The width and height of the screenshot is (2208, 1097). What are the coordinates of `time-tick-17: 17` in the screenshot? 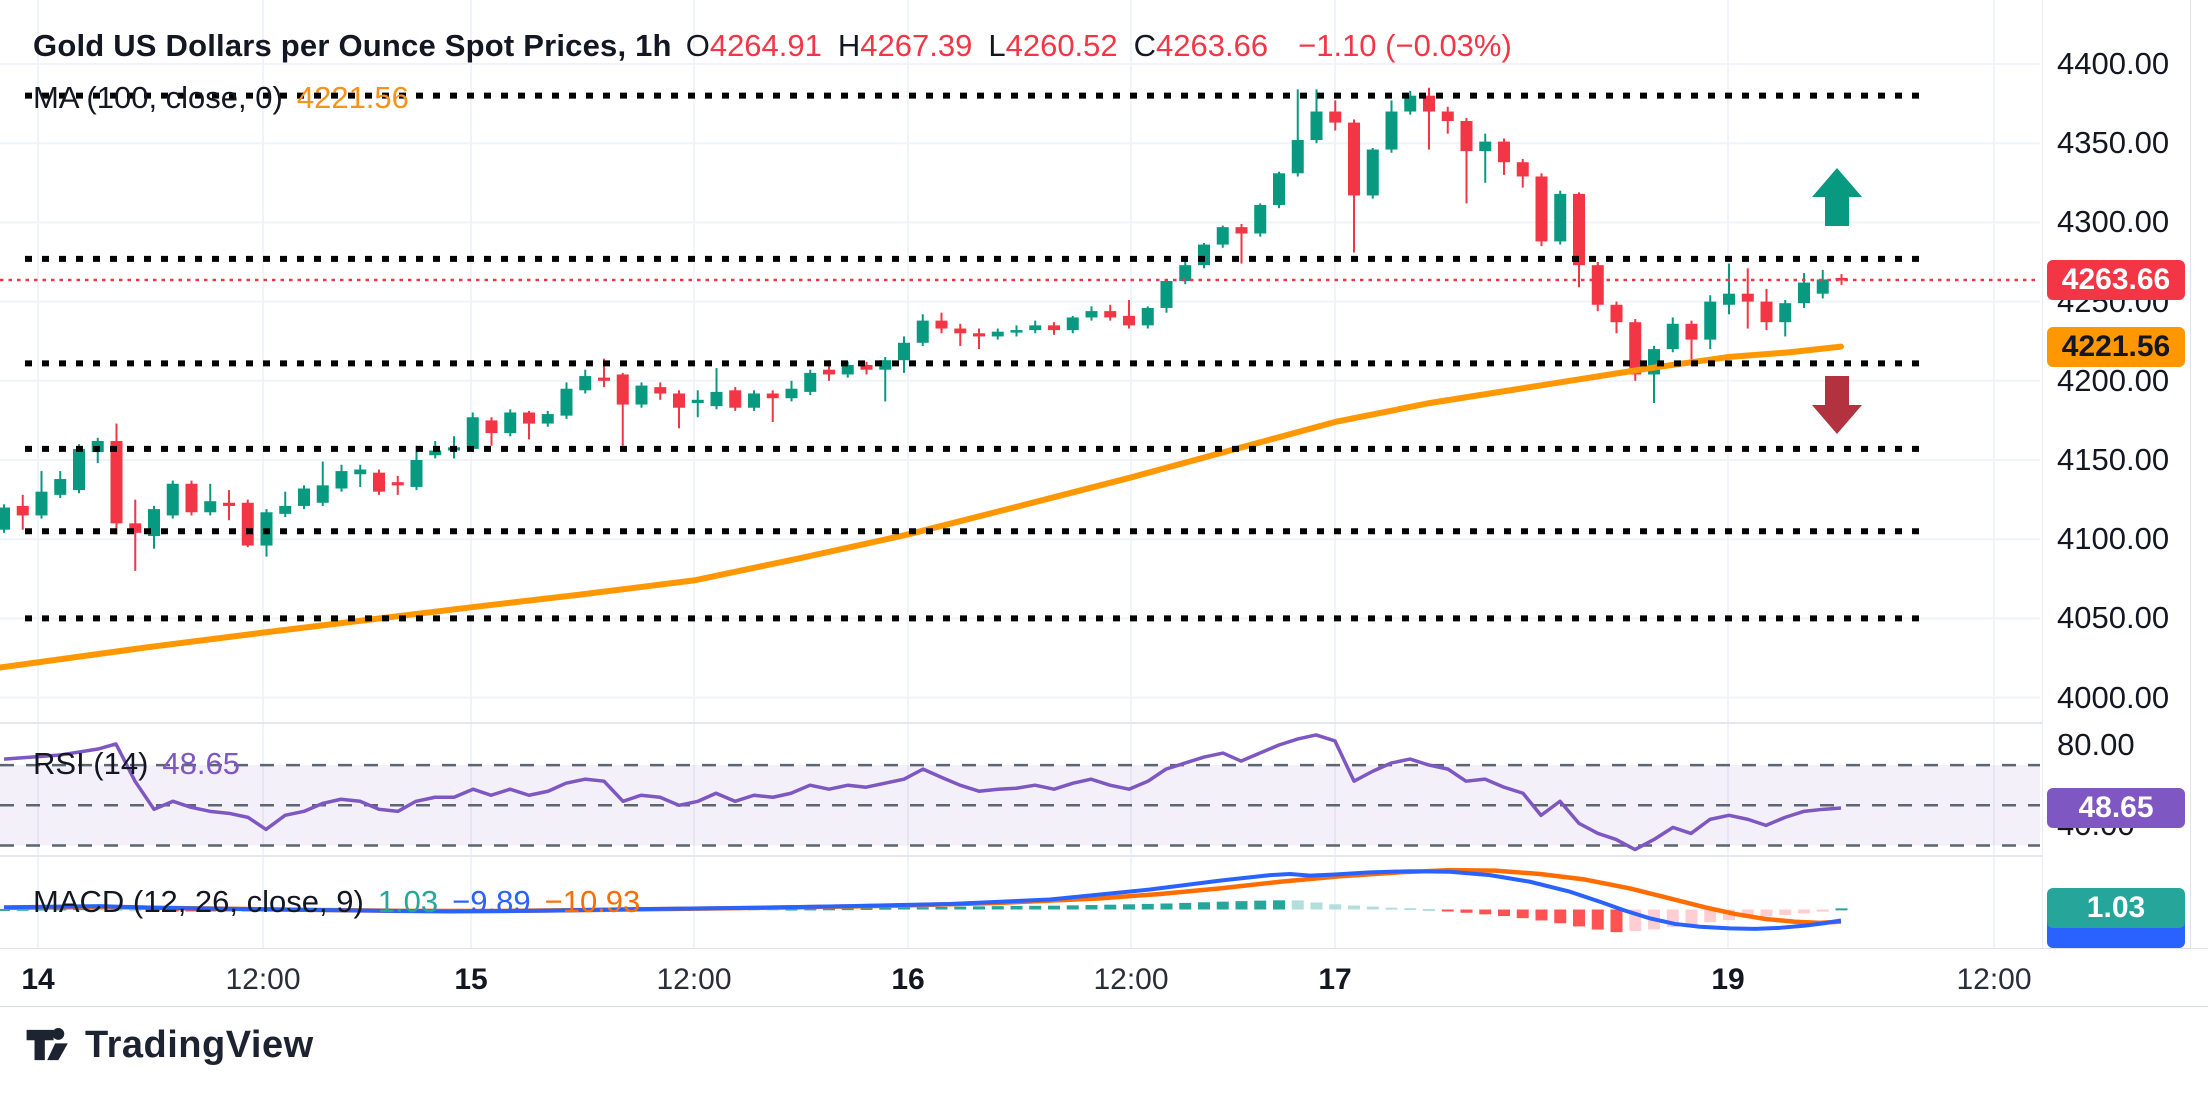 It's located at (1335, 979).